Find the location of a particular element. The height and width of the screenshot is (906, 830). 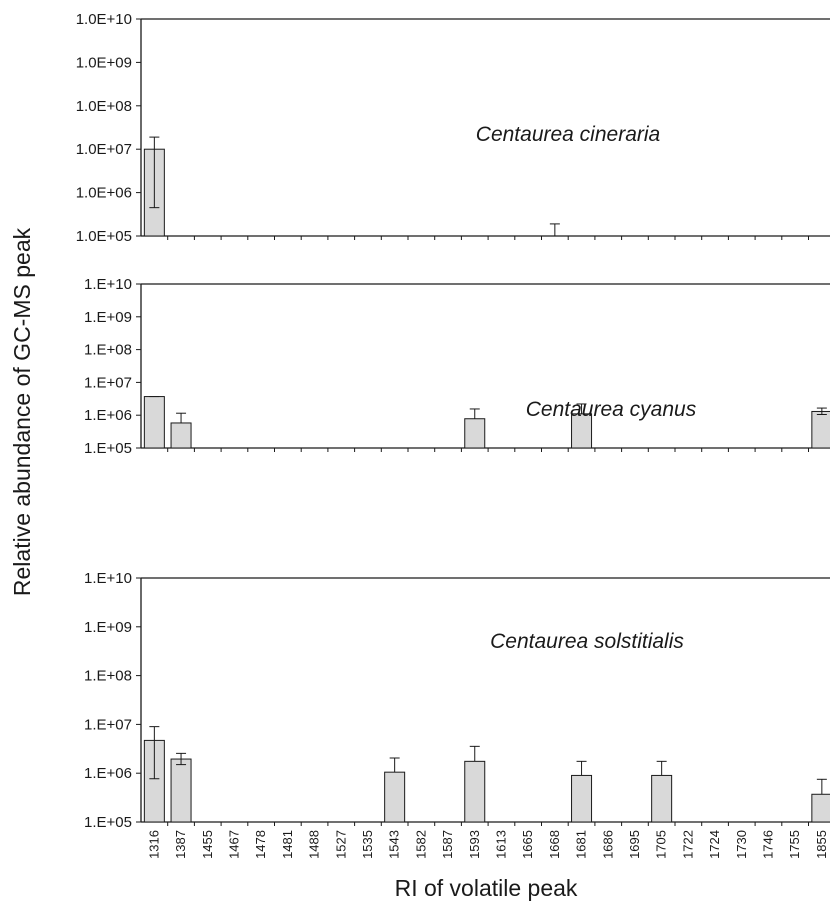

x-tick-label: 1316 is located at coordinates (153, 844).